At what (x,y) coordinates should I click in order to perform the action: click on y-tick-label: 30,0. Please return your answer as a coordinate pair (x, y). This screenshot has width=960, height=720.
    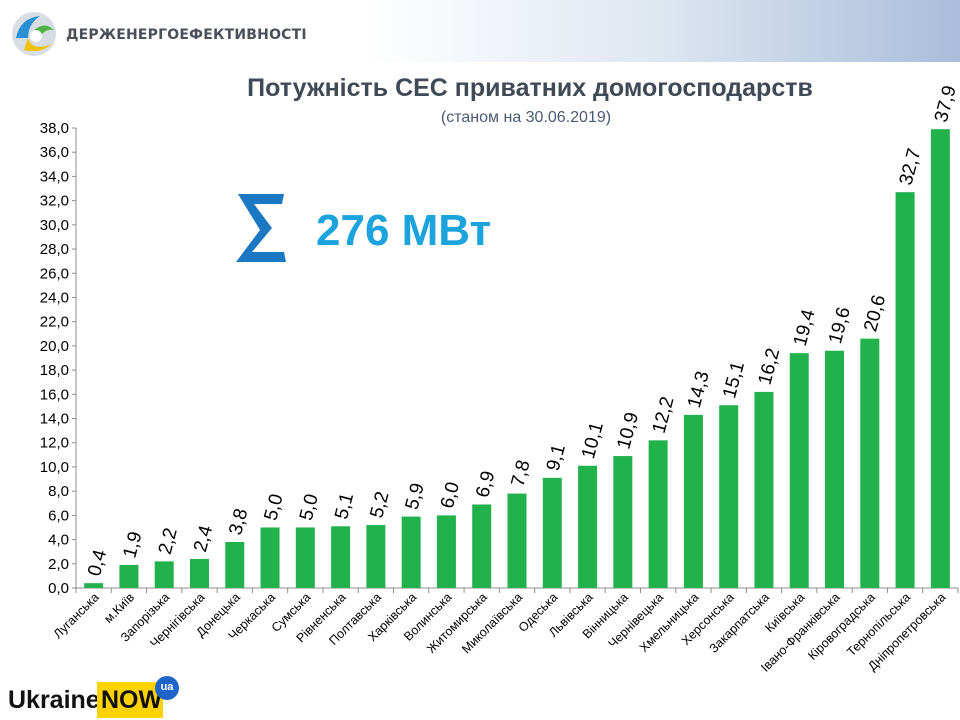
    Looking at the image, I should click on (54, 225).